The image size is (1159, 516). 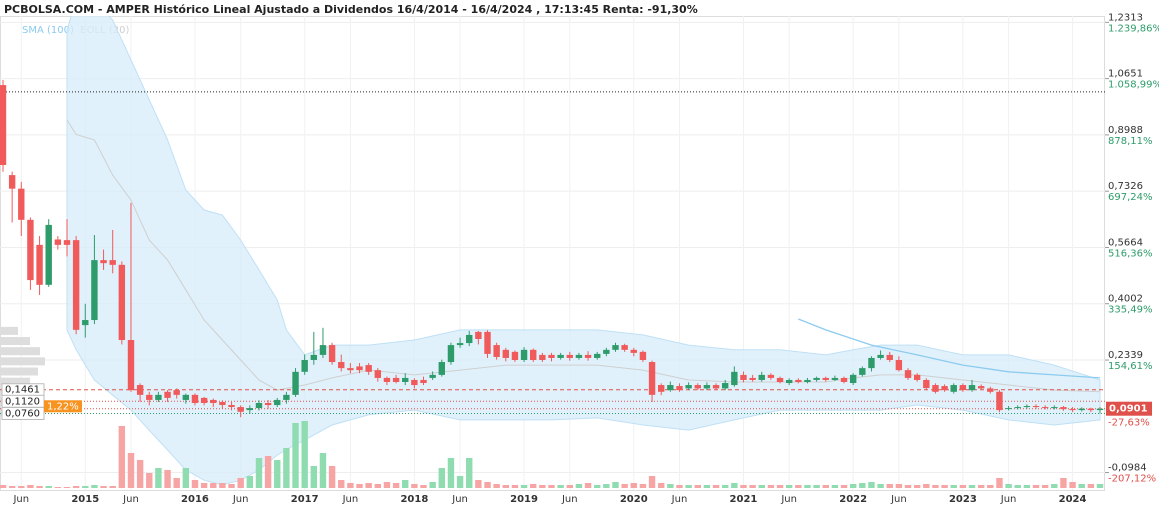 What do you see at coordinates (22, 401) in the screenshot?
I see `ref-label: 0,1120` at bounding box center [22, 401].